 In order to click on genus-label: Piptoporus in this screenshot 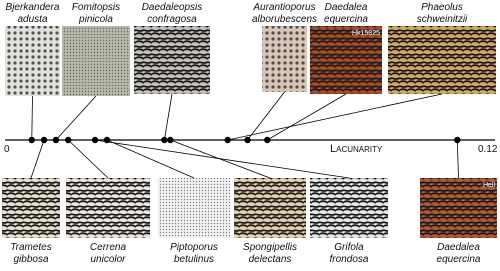, I will do `click(194, 247)`.